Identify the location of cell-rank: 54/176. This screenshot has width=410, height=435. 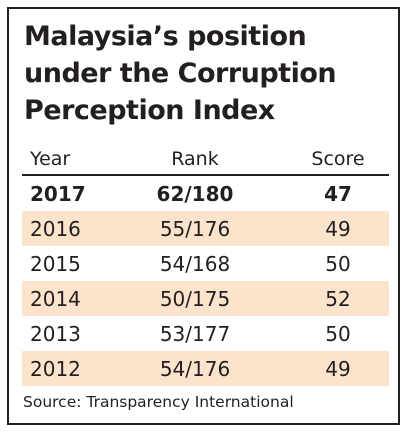
(195, 368).